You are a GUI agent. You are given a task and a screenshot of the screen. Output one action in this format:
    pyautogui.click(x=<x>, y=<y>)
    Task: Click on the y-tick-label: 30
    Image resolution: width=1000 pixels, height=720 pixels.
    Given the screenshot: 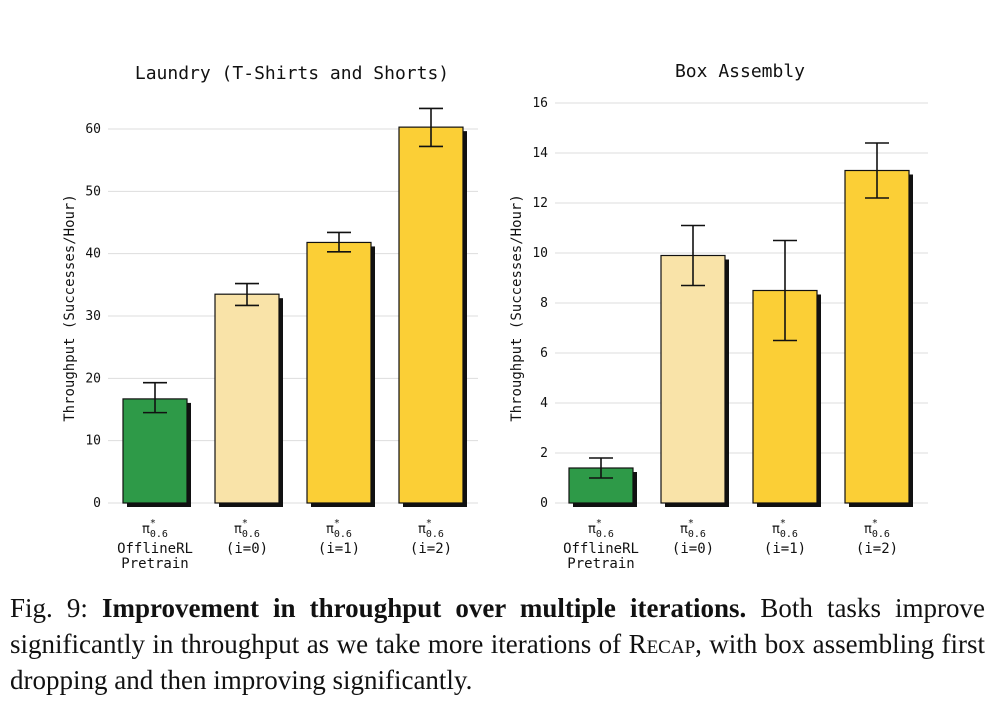 What is the action you would take?
    pyautogui.click(x=93, y=316)
    